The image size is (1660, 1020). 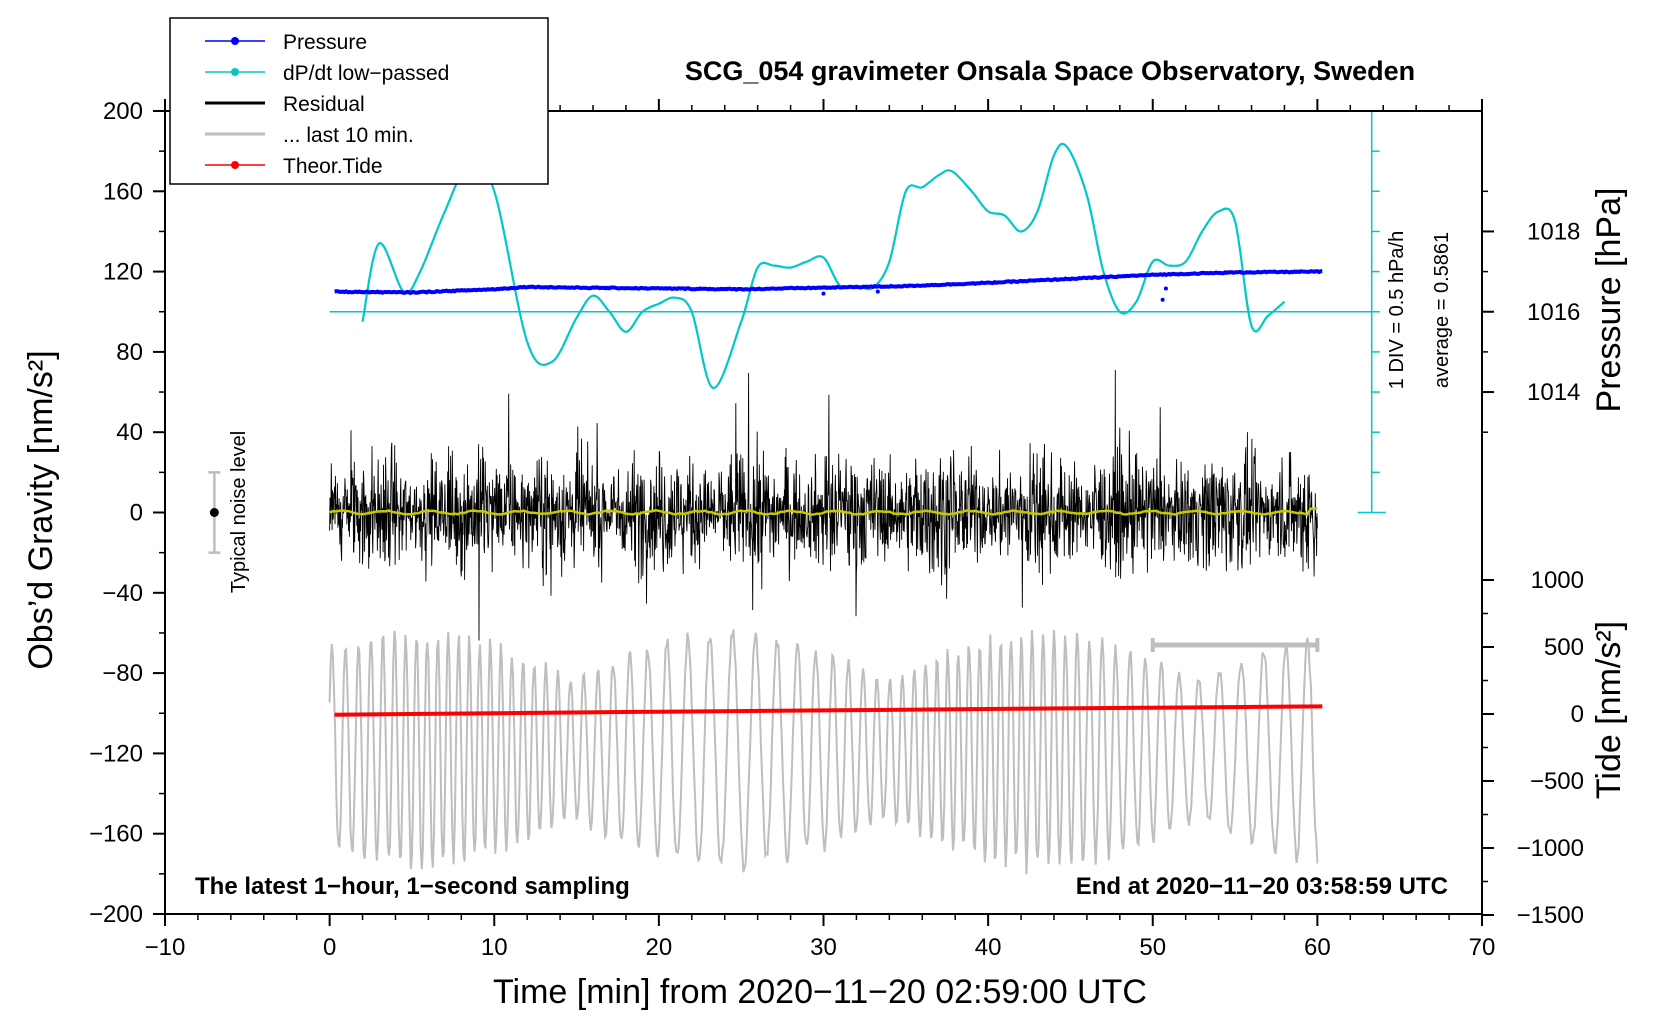 I want to click on tide-tick-label: 500, so click(x=1564, y=647).